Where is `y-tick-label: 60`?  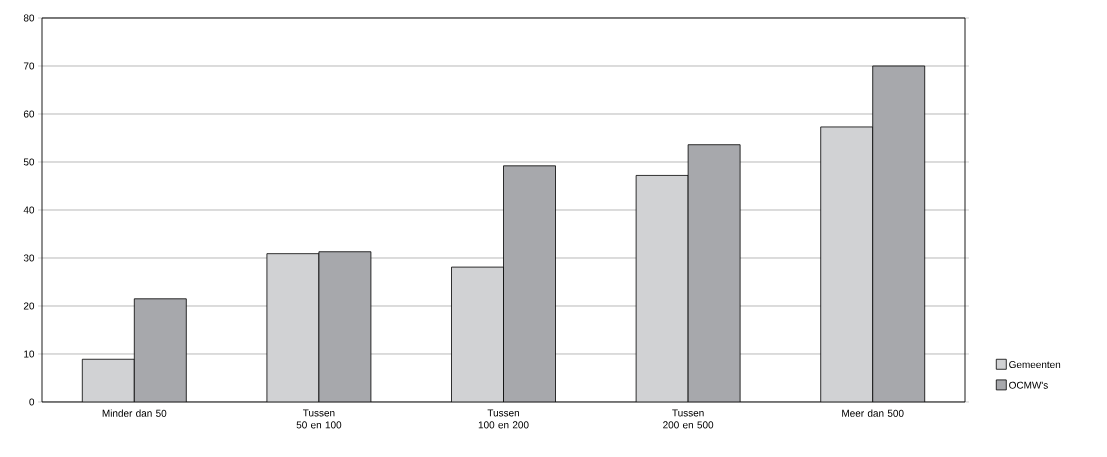 y-tick-label: 60 is located at coordinates (29, 114).